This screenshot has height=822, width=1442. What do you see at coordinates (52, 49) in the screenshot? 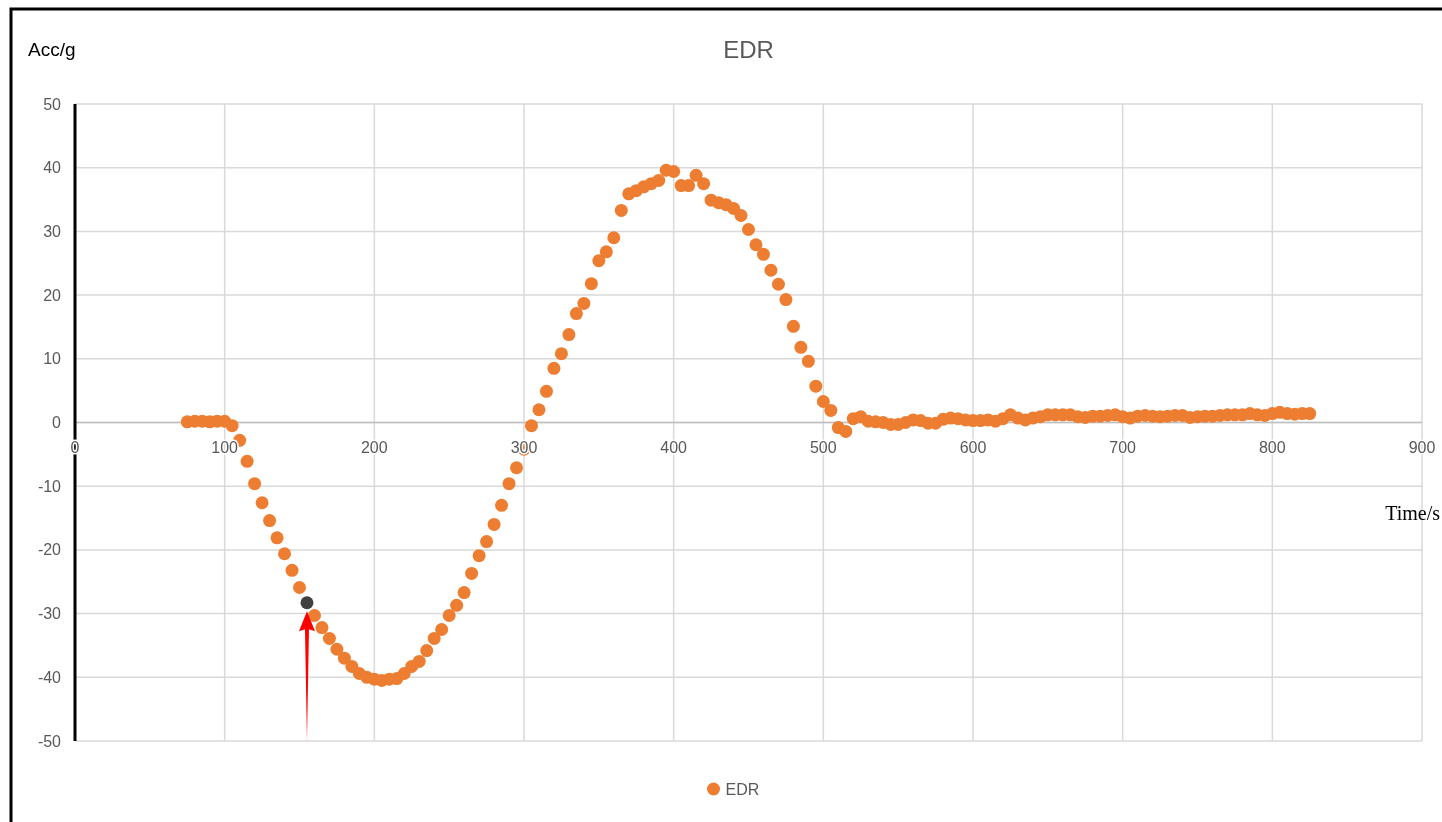
I see `y-axis-title: Acc/g` at bounding box center [52, 49].